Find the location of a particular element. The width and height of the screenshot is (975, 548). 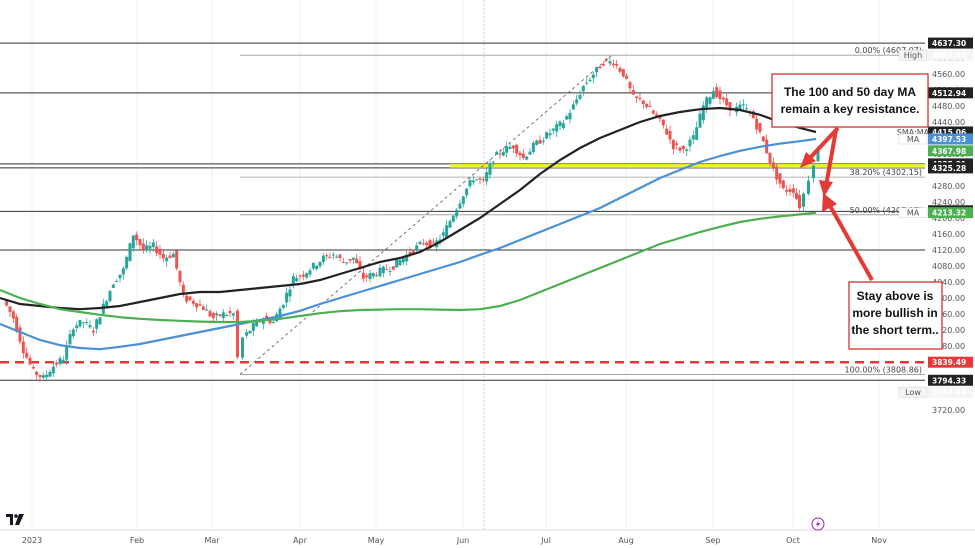

price-tag: 4367.98 is located at coordinates (950, 151).